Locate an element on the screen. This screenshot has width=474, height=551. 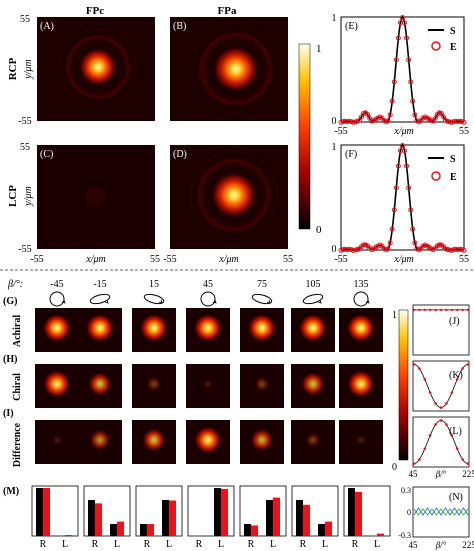
y-tick-bottom-c: -55 is located at coordinates (24, 249).